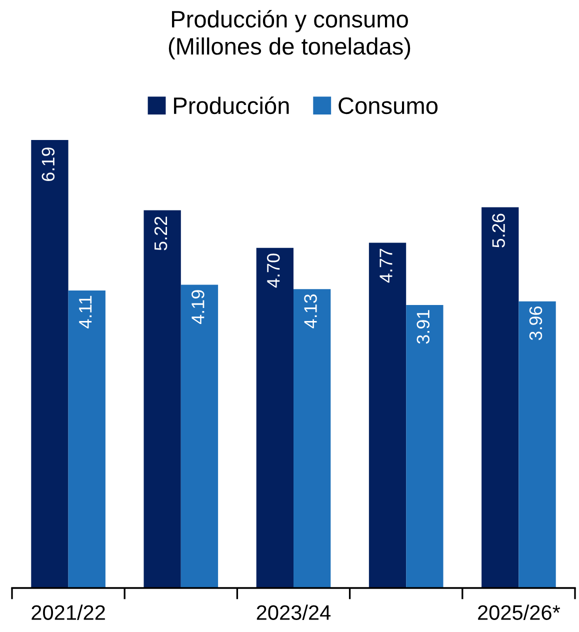 The height and width of the screenshot is (632, 579). What do you see at coordinates (293, 612) in the screenshot?
I see `x-tick-label: 2023/24` at bounding box center [293, 612].